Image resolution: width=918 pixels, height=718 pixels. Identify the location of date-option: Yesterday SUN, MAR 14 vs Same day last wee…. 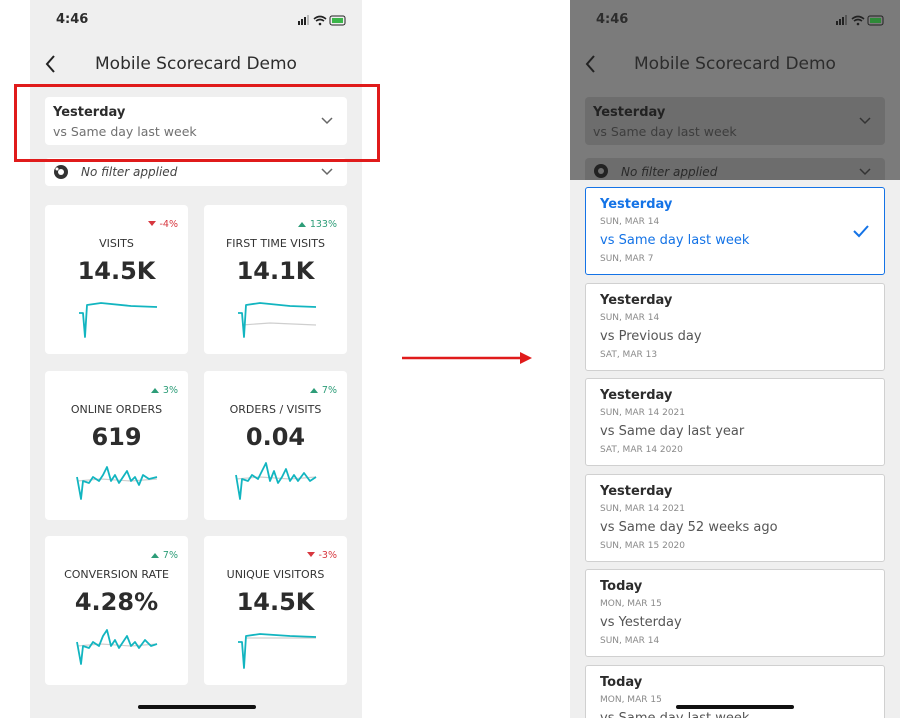
(735, 231).